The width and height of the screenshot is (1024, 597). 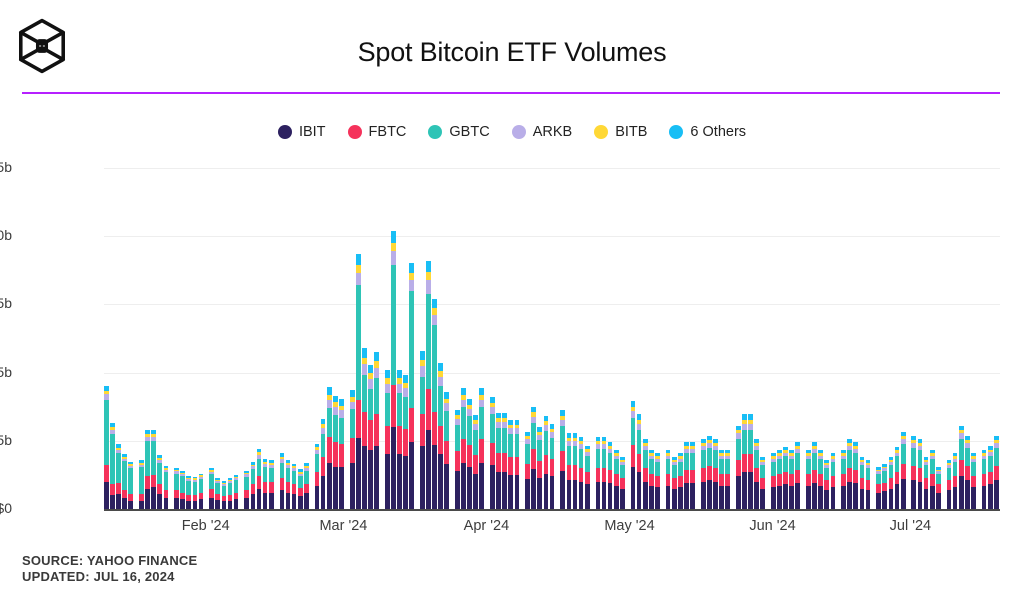 What do you see at coordinates (301, 132) in the screenshot?
I see `legend-item-ibit: IBIT` at bounding box center [301, 132].